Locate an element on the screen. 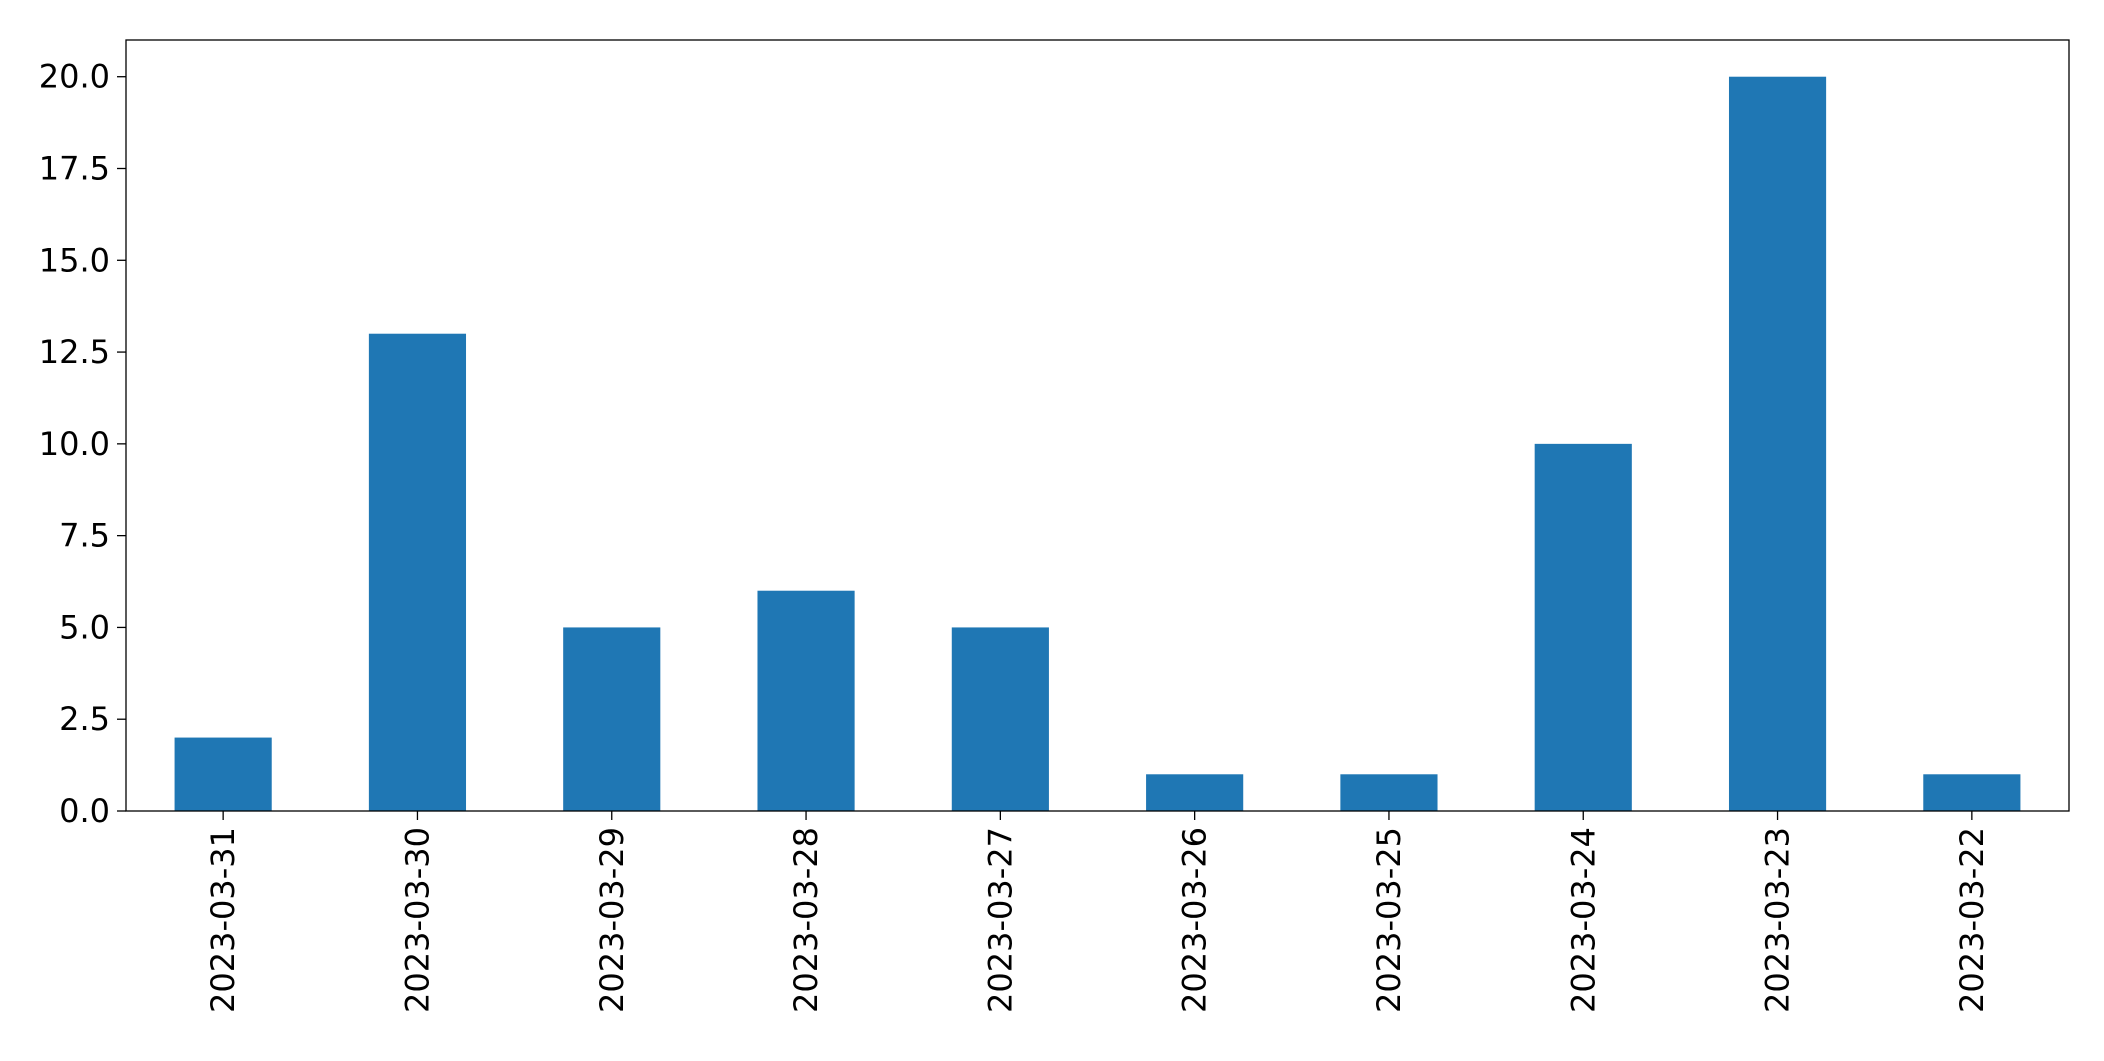 The image size is (2104, 1061). x-tick-label: 2023-03-27 is located at coordinates (1000, 920).